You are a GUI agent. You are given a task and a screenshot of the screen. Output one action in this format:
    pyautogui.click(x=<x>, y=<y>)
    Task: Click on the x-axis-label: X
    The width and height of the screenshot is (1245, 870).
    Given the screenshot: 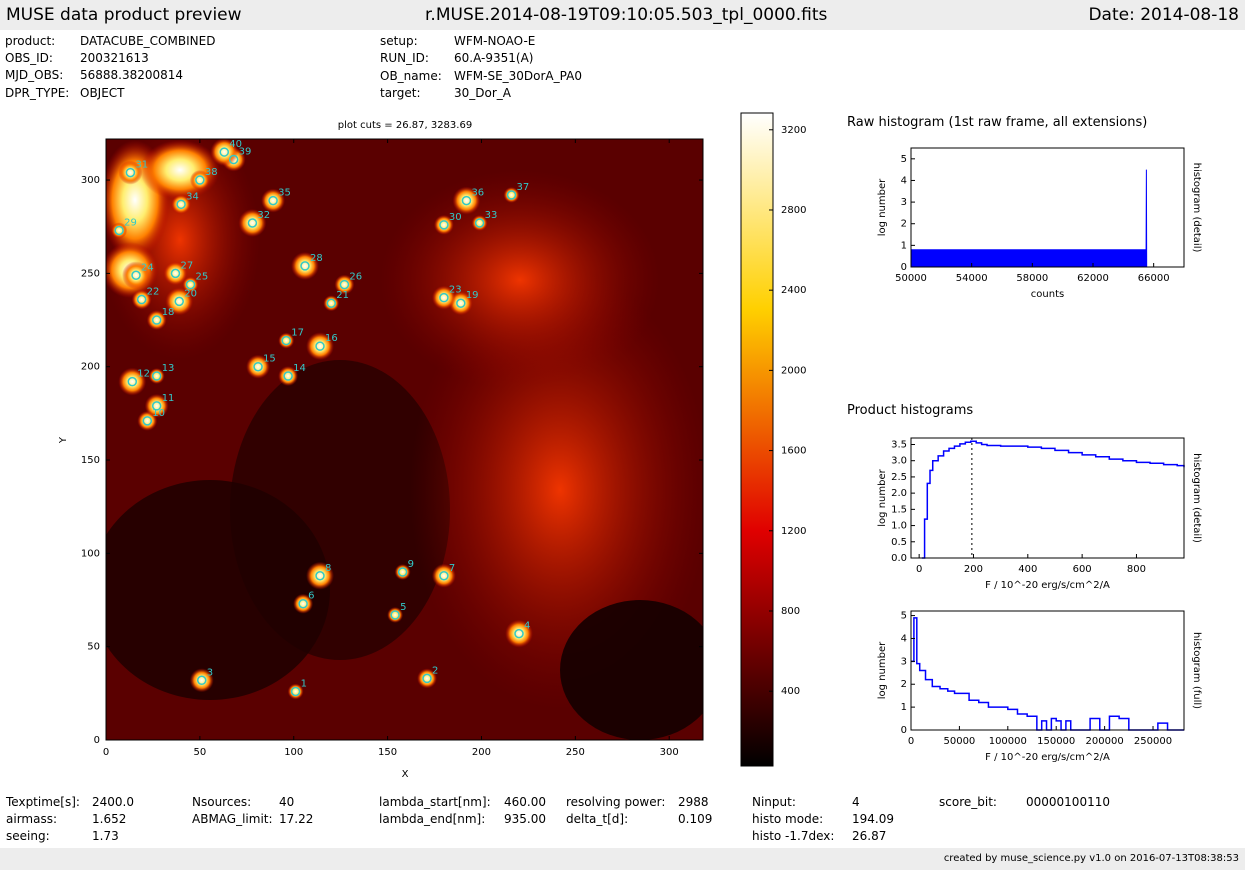 What is the action you would take?
    pyautogui.click(x=405, y=774)
    